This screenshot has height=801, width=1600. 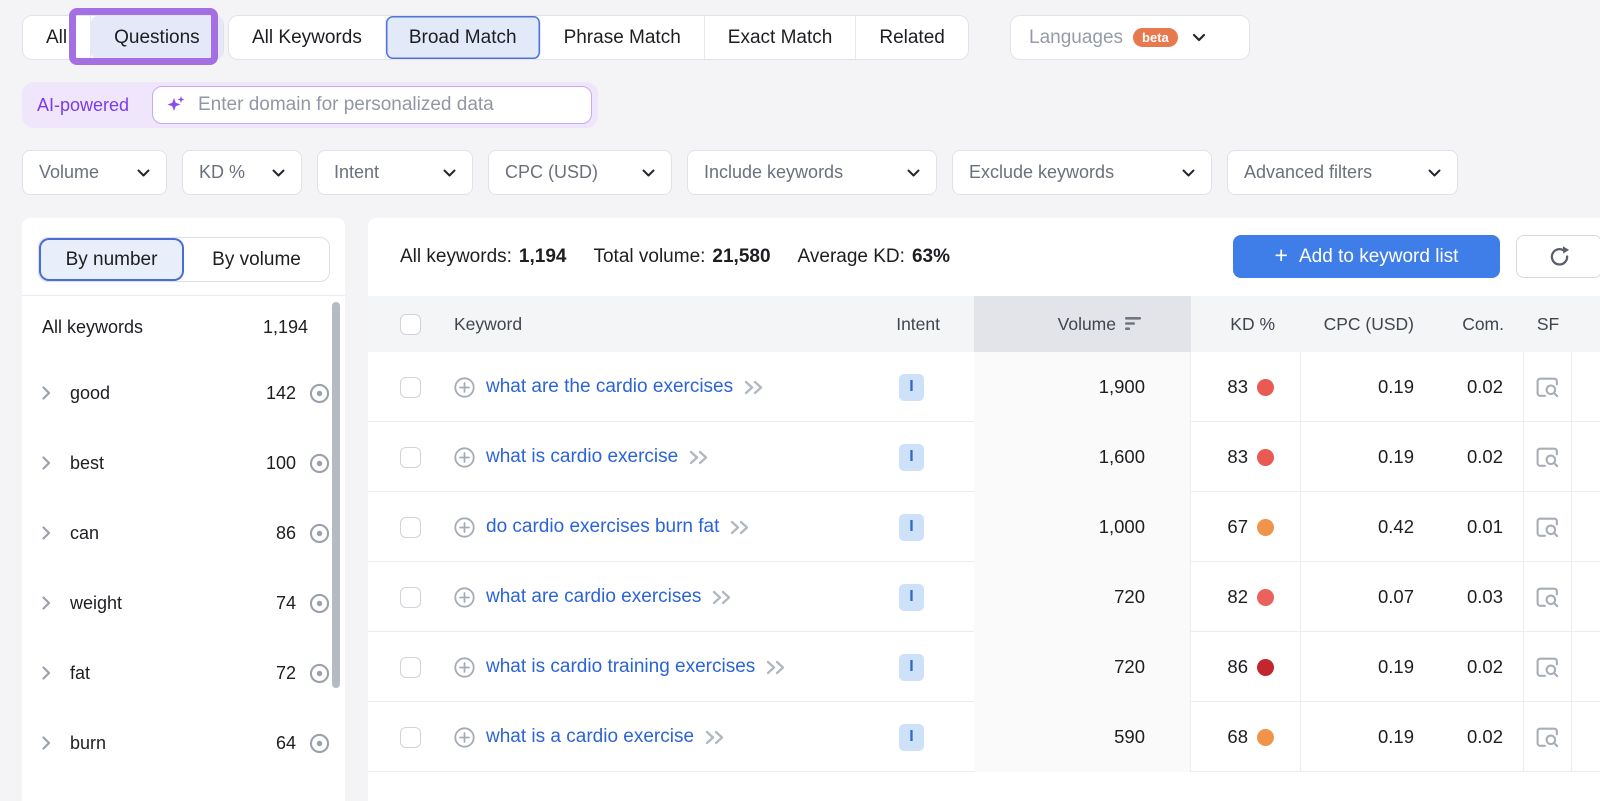 I want to click on column-header-com: Com., so click(x=1480, y=324).